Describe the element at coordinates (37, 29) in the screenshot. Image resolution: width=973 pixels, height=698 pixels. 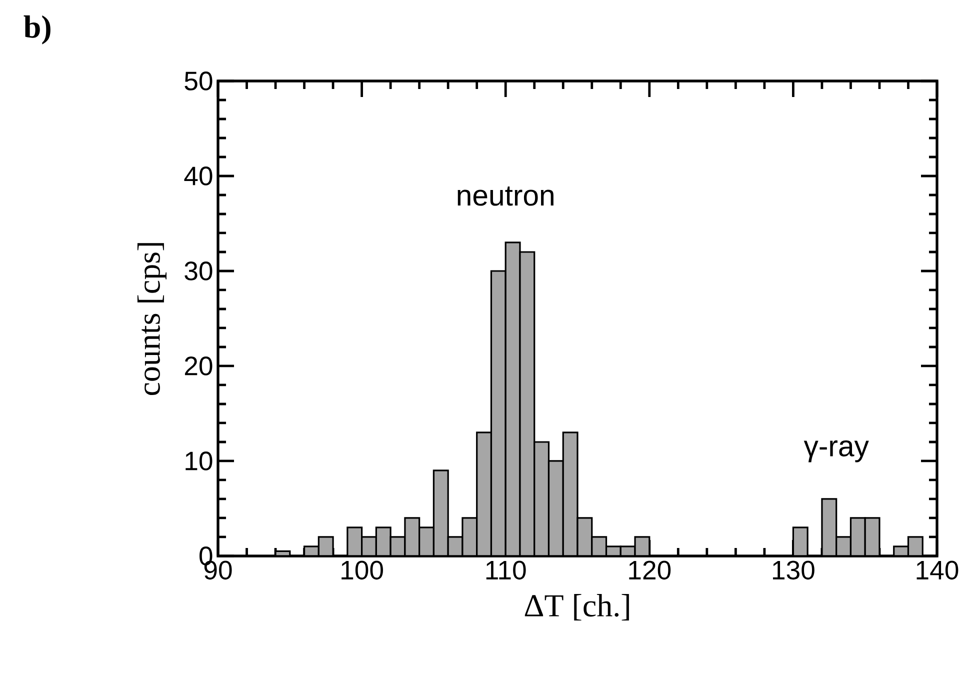
I see `chart-title: b)` at that location.